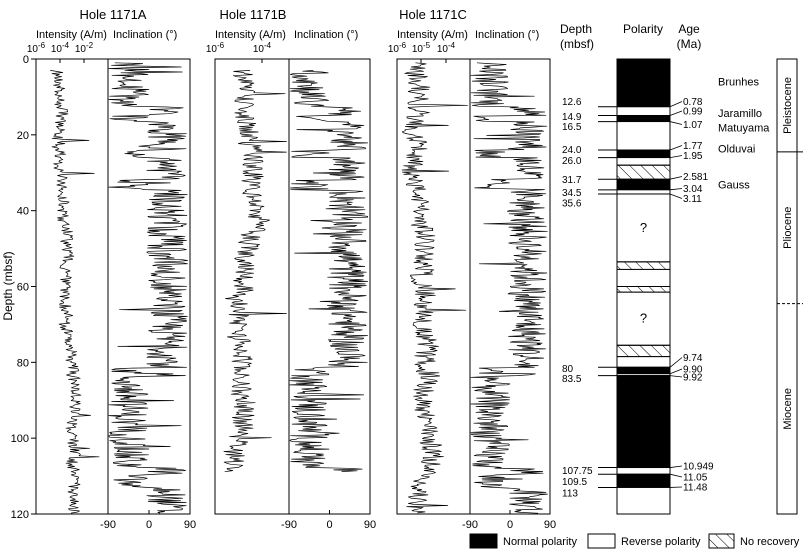  I want to click on depth-label: 80, so click(568, 369).